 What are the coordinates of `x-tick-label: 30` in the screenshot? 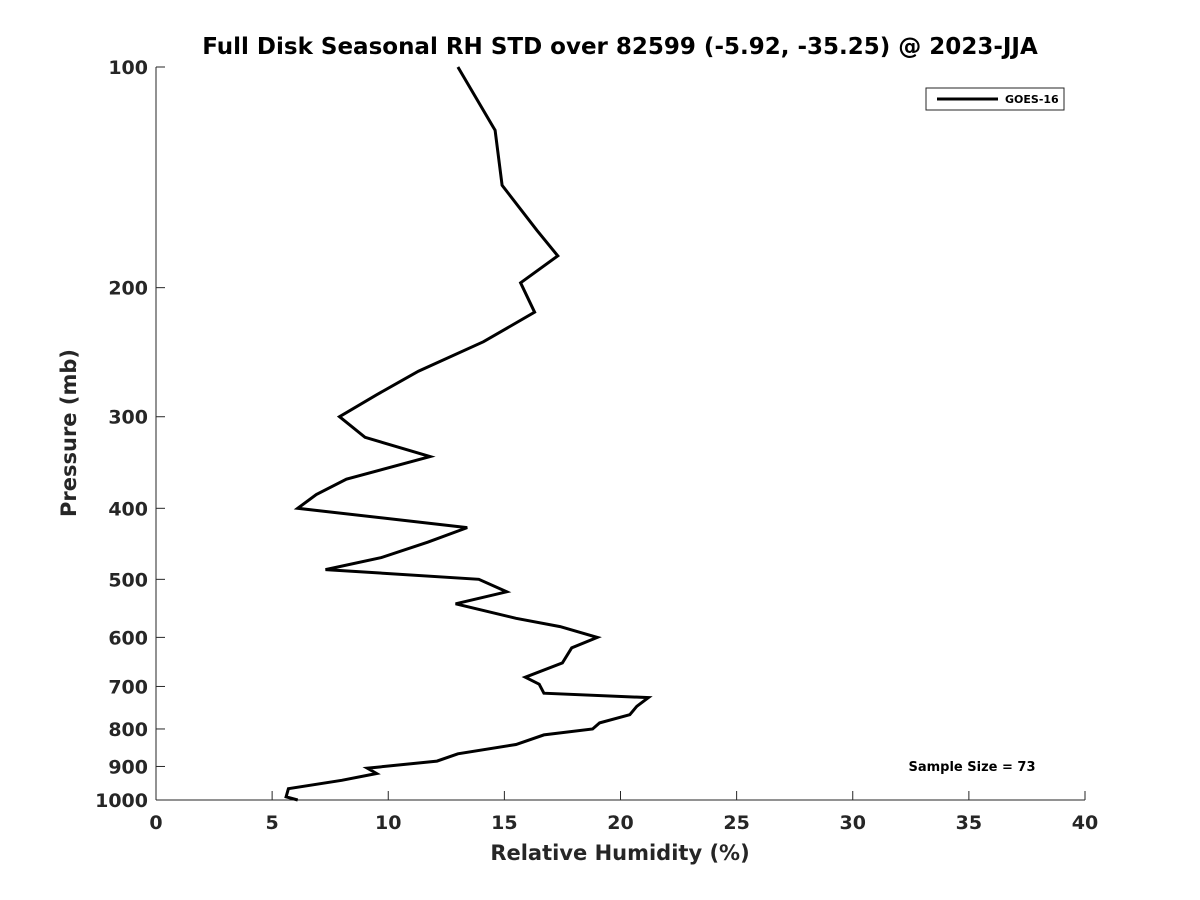 It's located at (853, 823).